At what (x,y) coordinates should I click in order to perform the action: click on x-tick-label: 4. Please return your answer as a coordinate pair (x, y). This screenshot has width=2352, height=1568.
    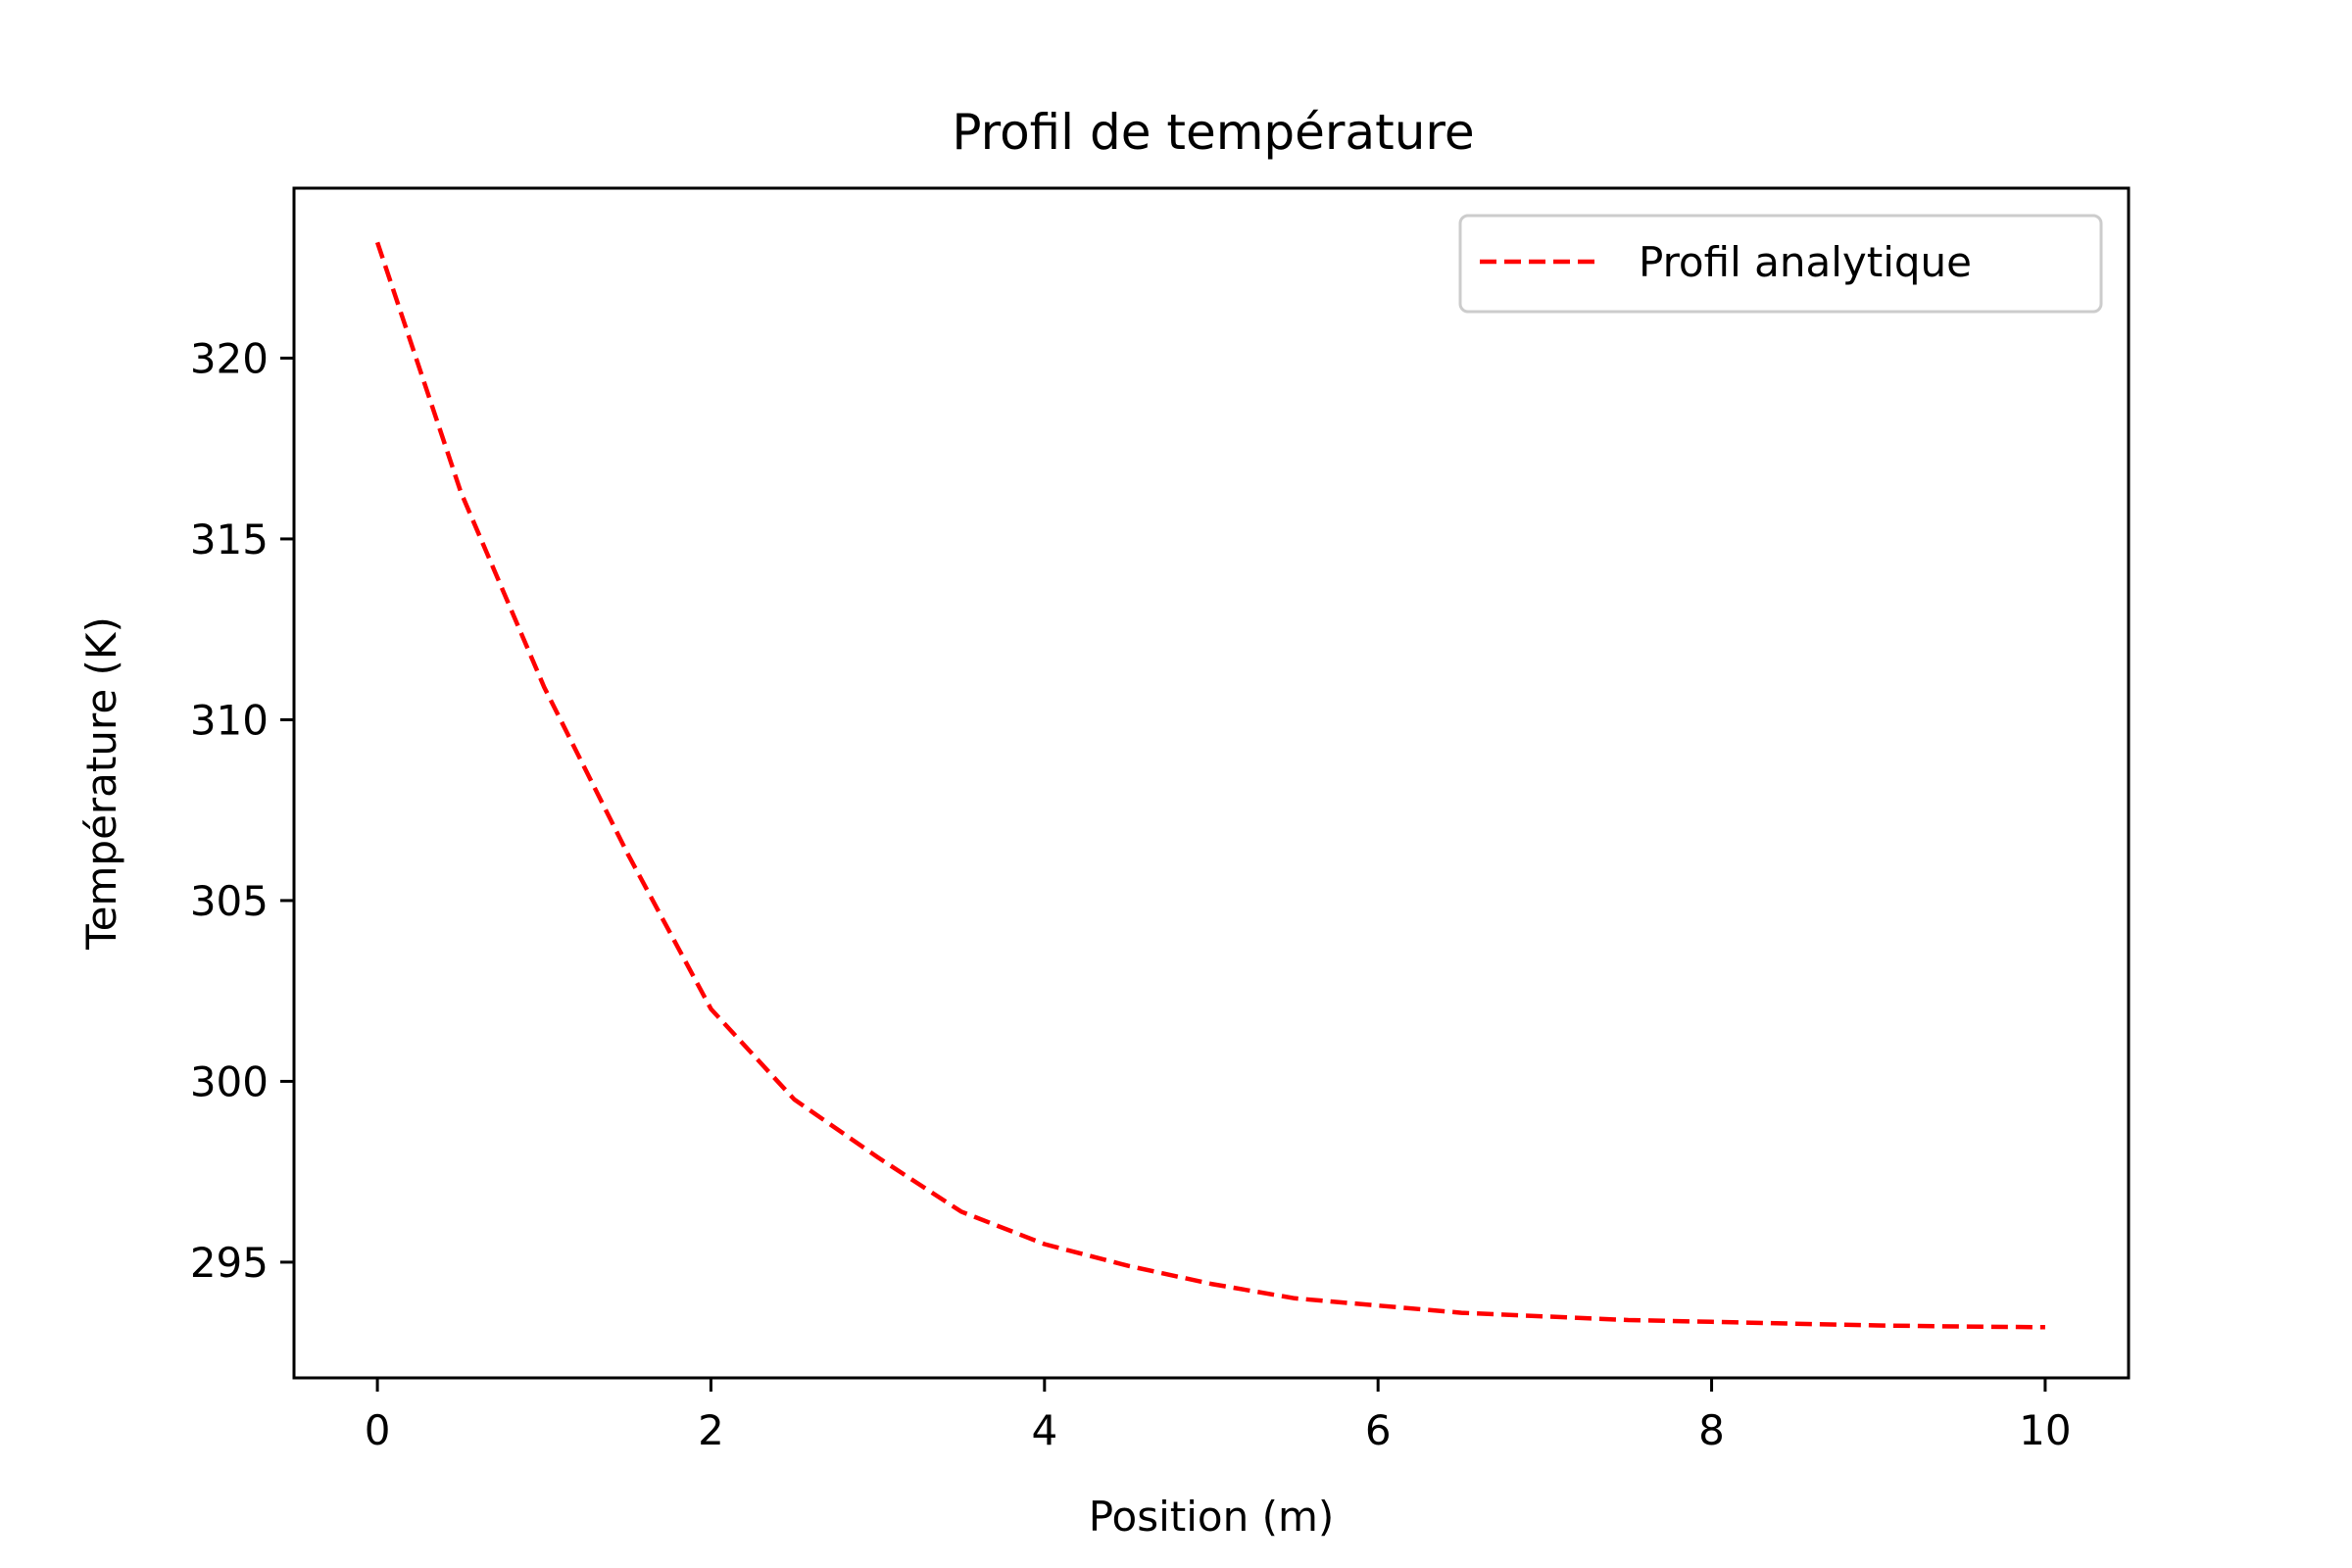
    Looking at the image, I should click on (1044, 1430).